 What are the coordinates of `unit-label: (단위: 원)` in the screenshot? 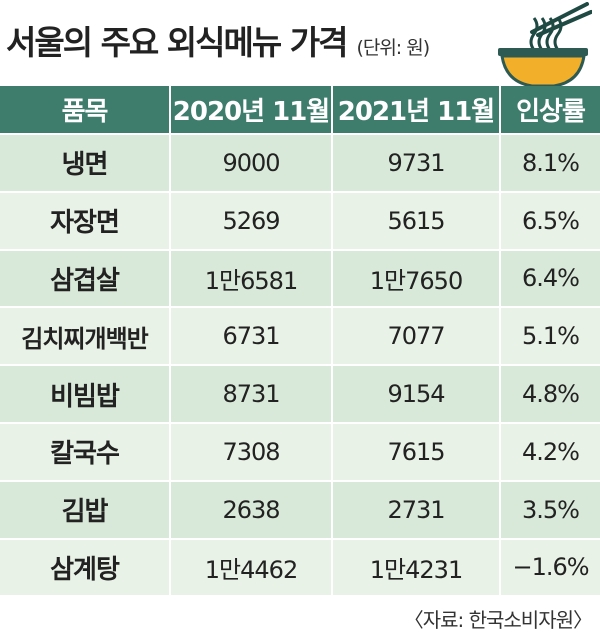 It's located at (393, 48).